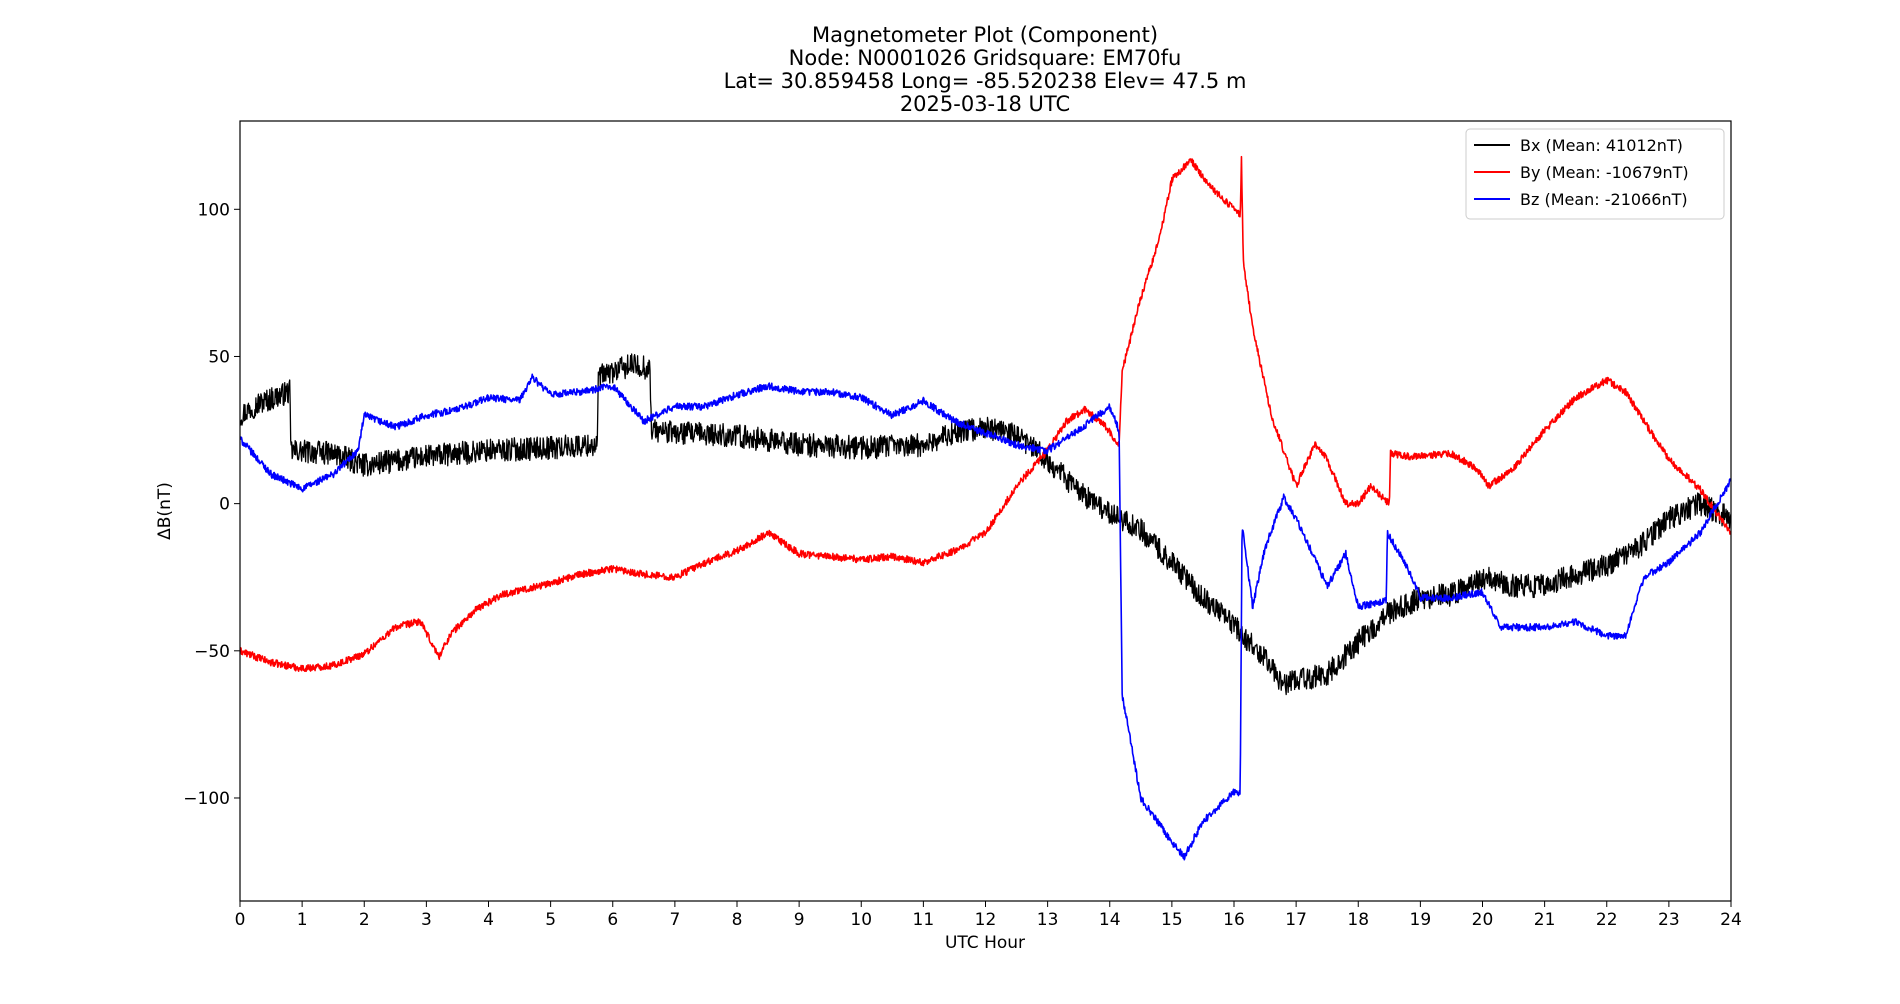 This screenshot has height=1004, width=1900. I want to click on x-tick-label: 3, so click(426, 920).